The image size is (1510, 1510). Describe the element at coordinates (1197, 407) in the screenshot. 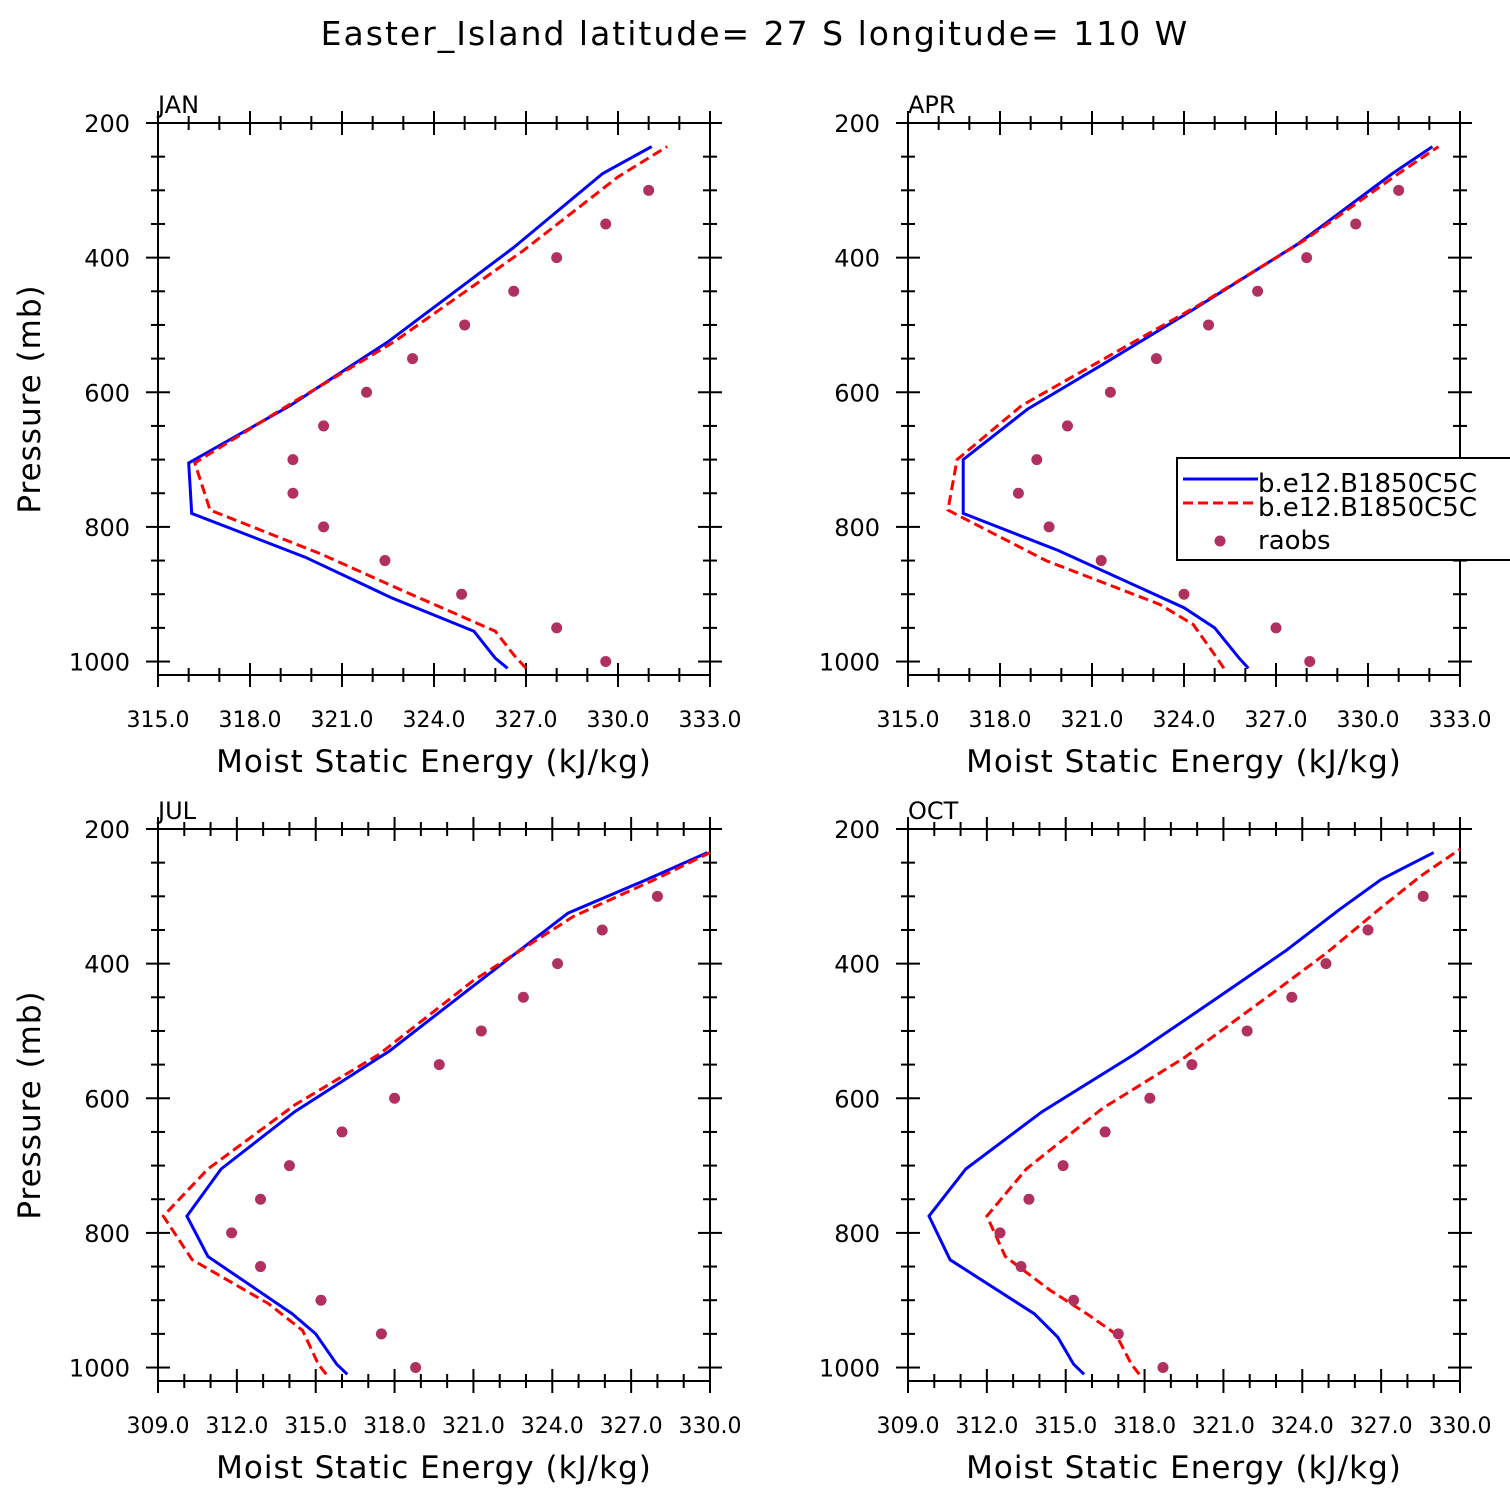

I see `model-line-solid` at that location.